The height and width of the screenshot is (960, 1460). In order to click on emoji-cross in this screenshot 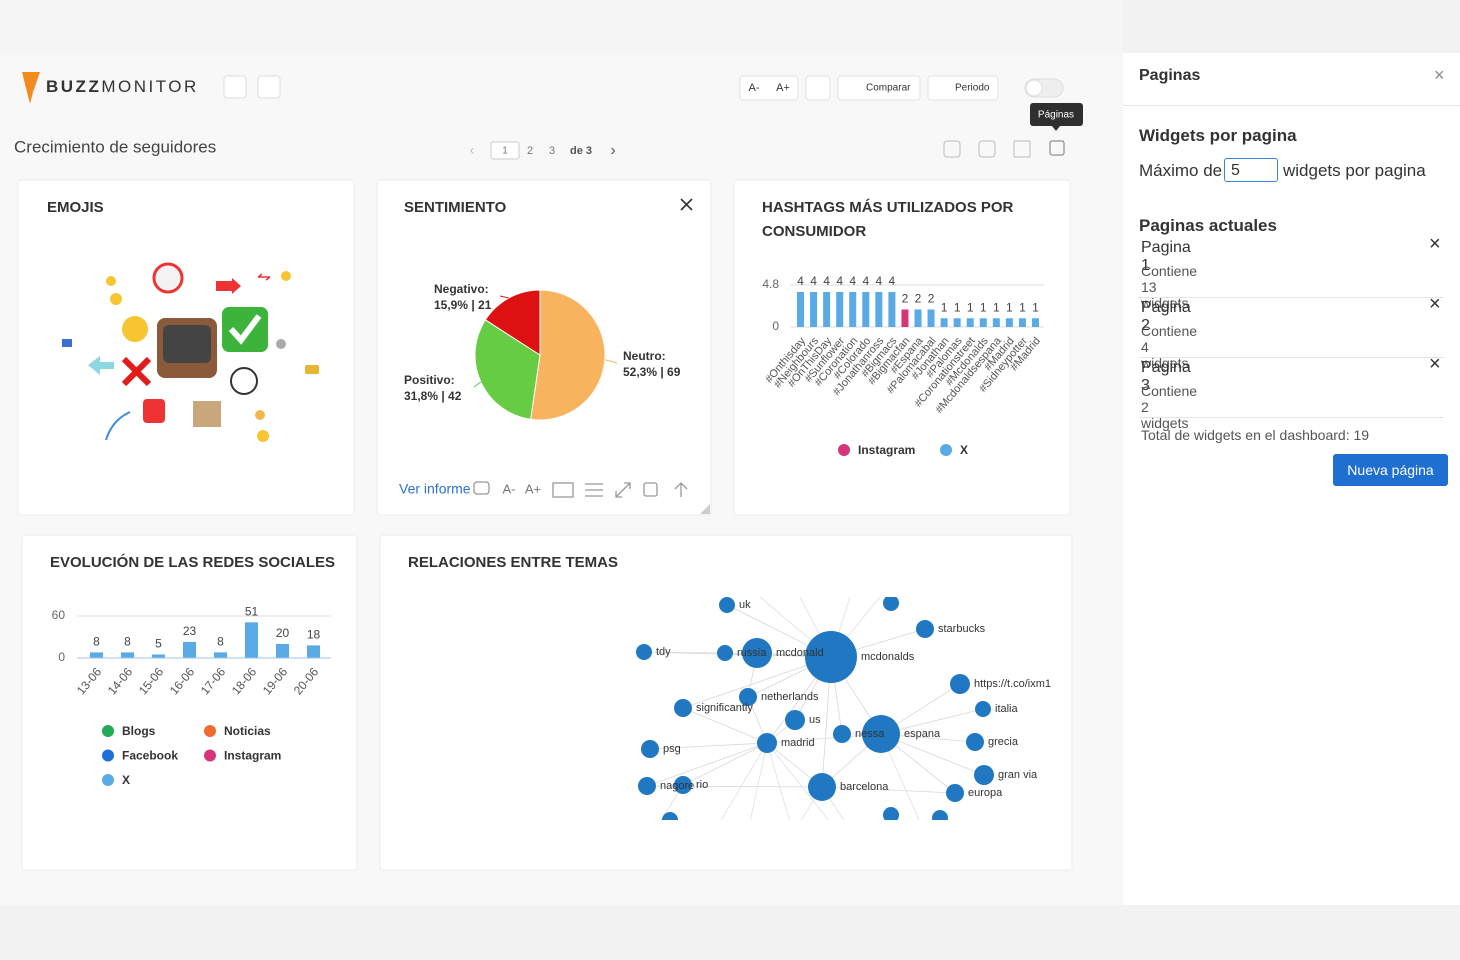, I will do `click(136, 371)`.